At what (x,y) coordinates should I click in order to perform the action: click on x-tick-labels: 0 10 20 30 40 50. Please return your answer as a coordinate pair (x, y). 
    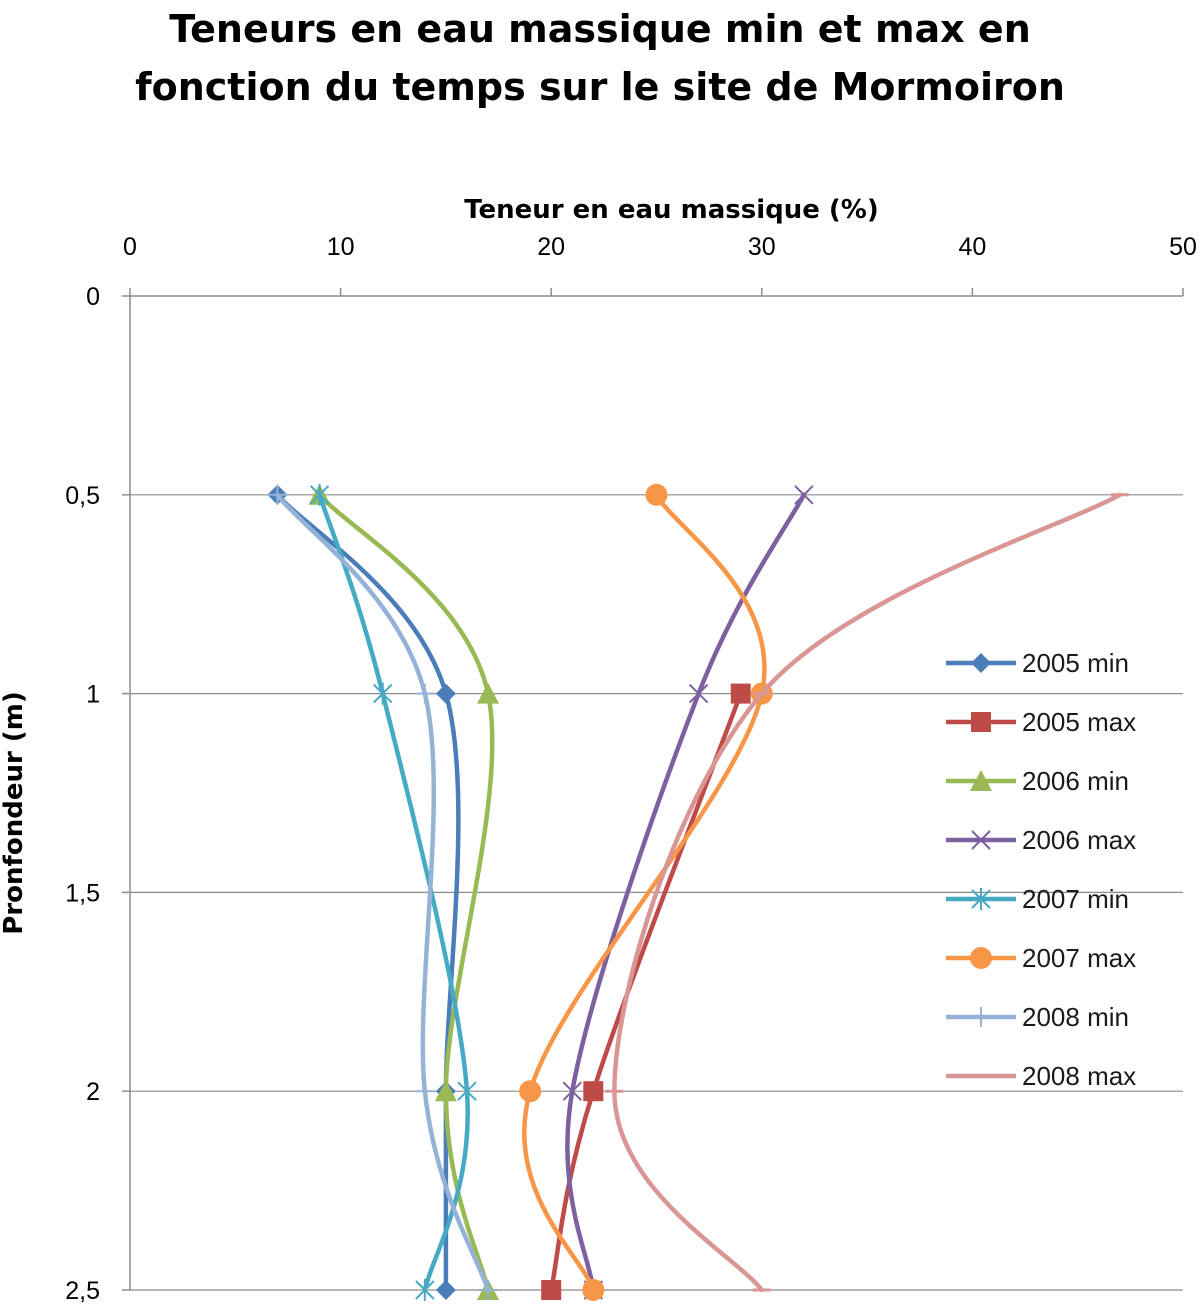
    Looking at the image, I should click on (660, 247).